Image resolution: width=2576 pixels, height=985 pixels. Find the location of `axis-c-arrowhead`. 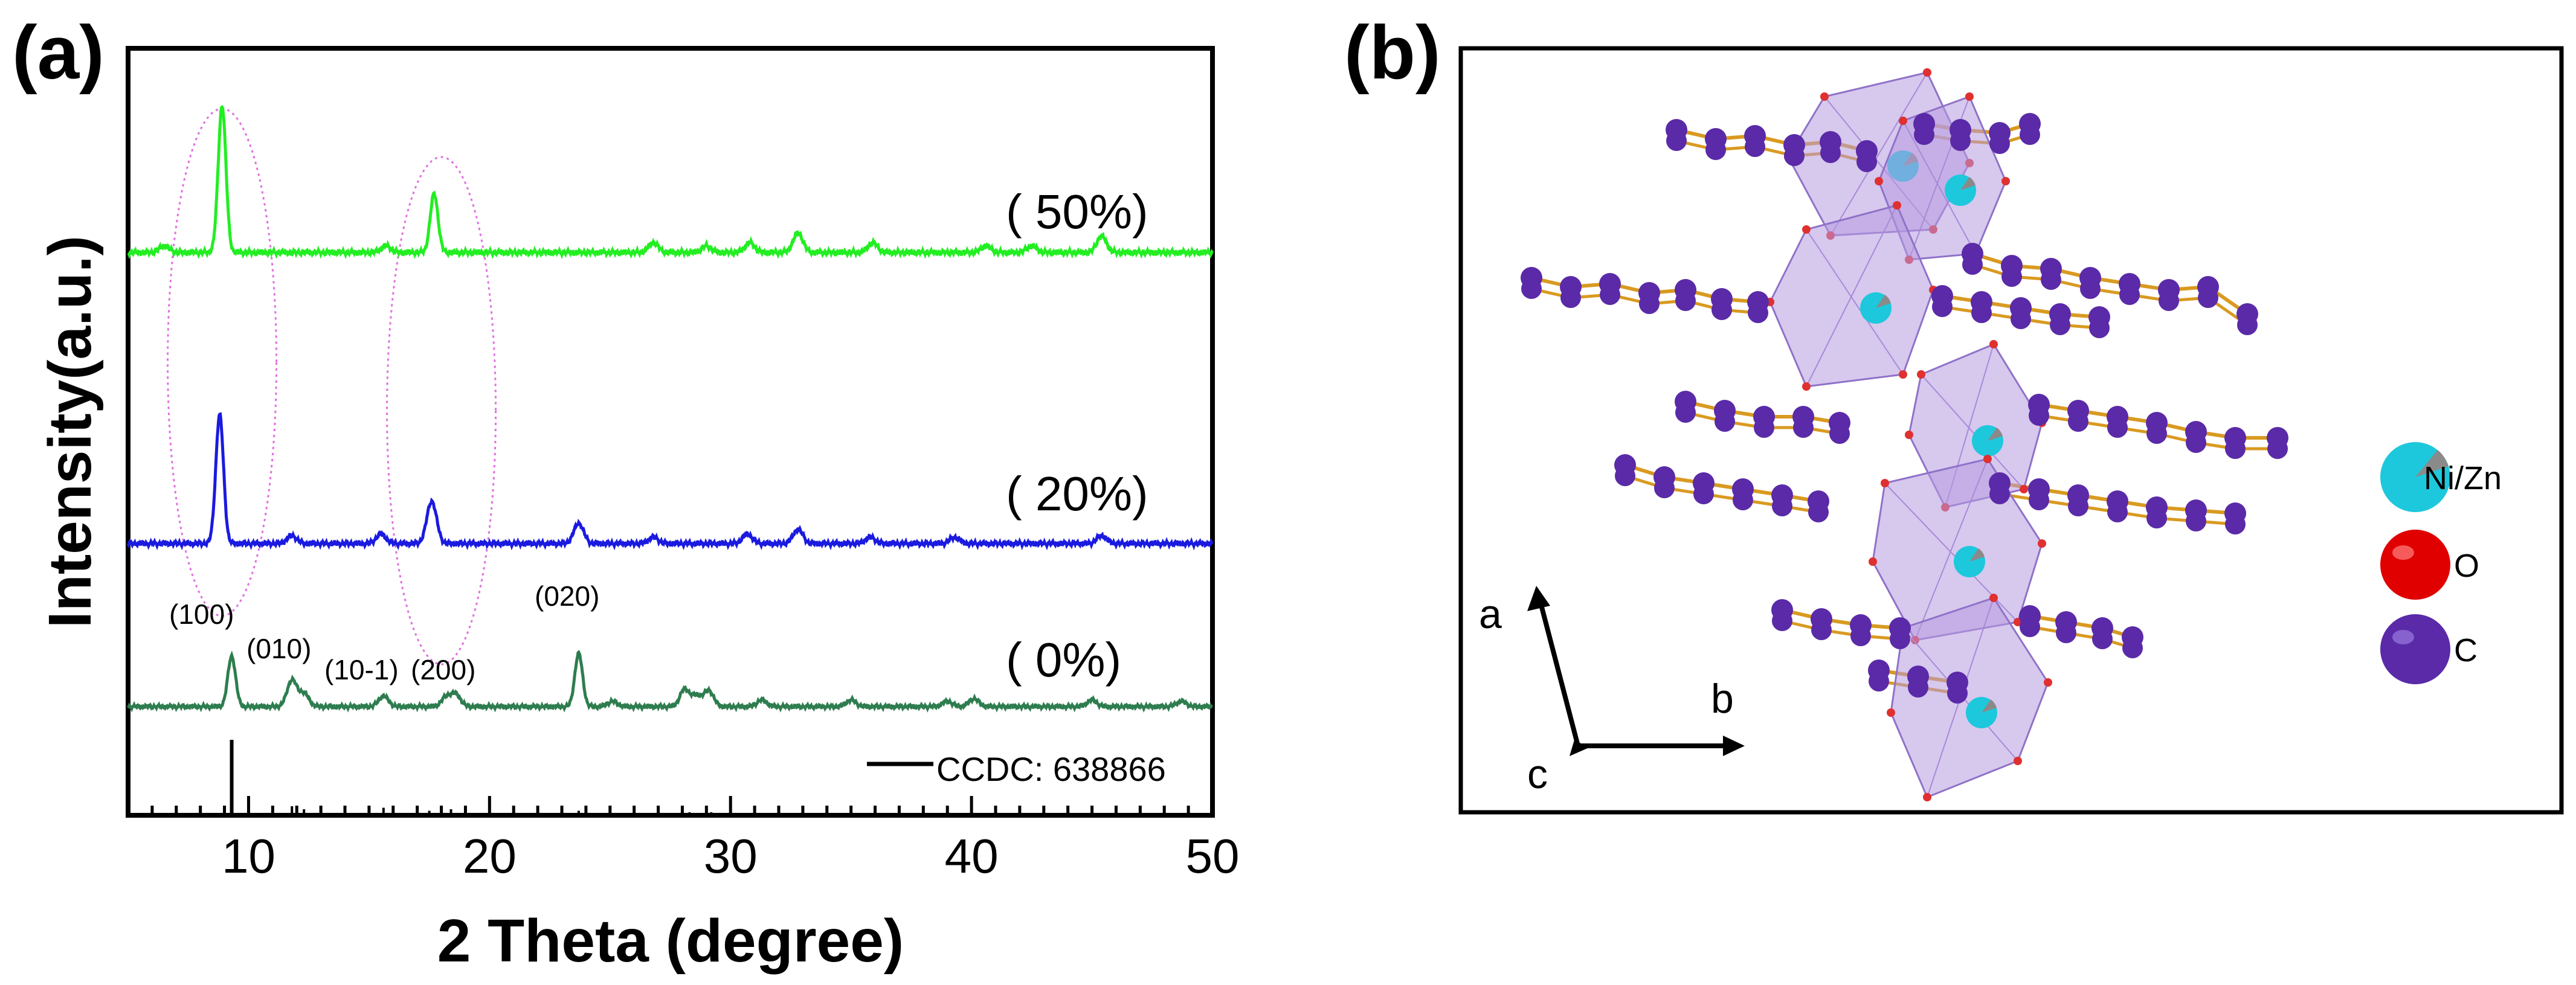

axis-c-arrowhead is located at coordinates (1579, 748).